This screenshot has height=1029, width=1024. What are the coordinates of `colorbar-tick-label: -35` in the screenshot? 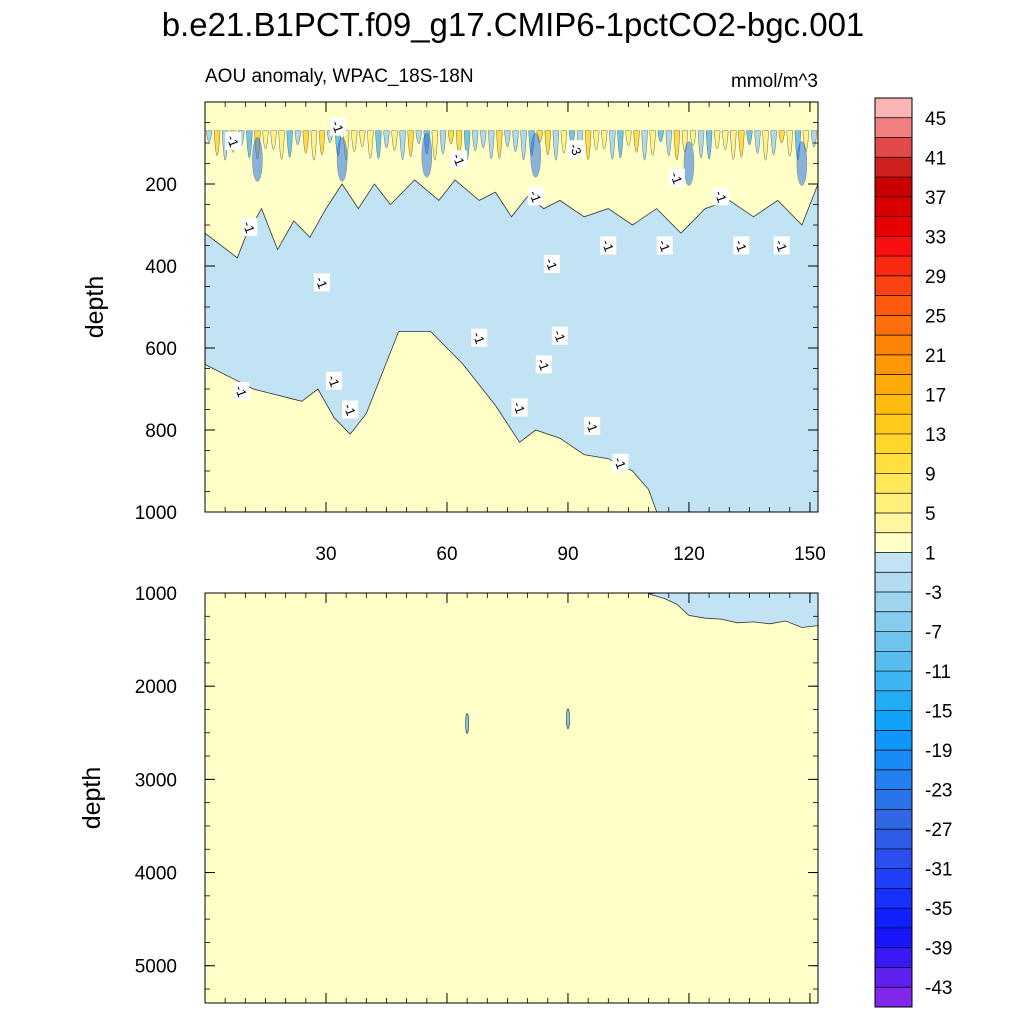 It's located at (938, 909).